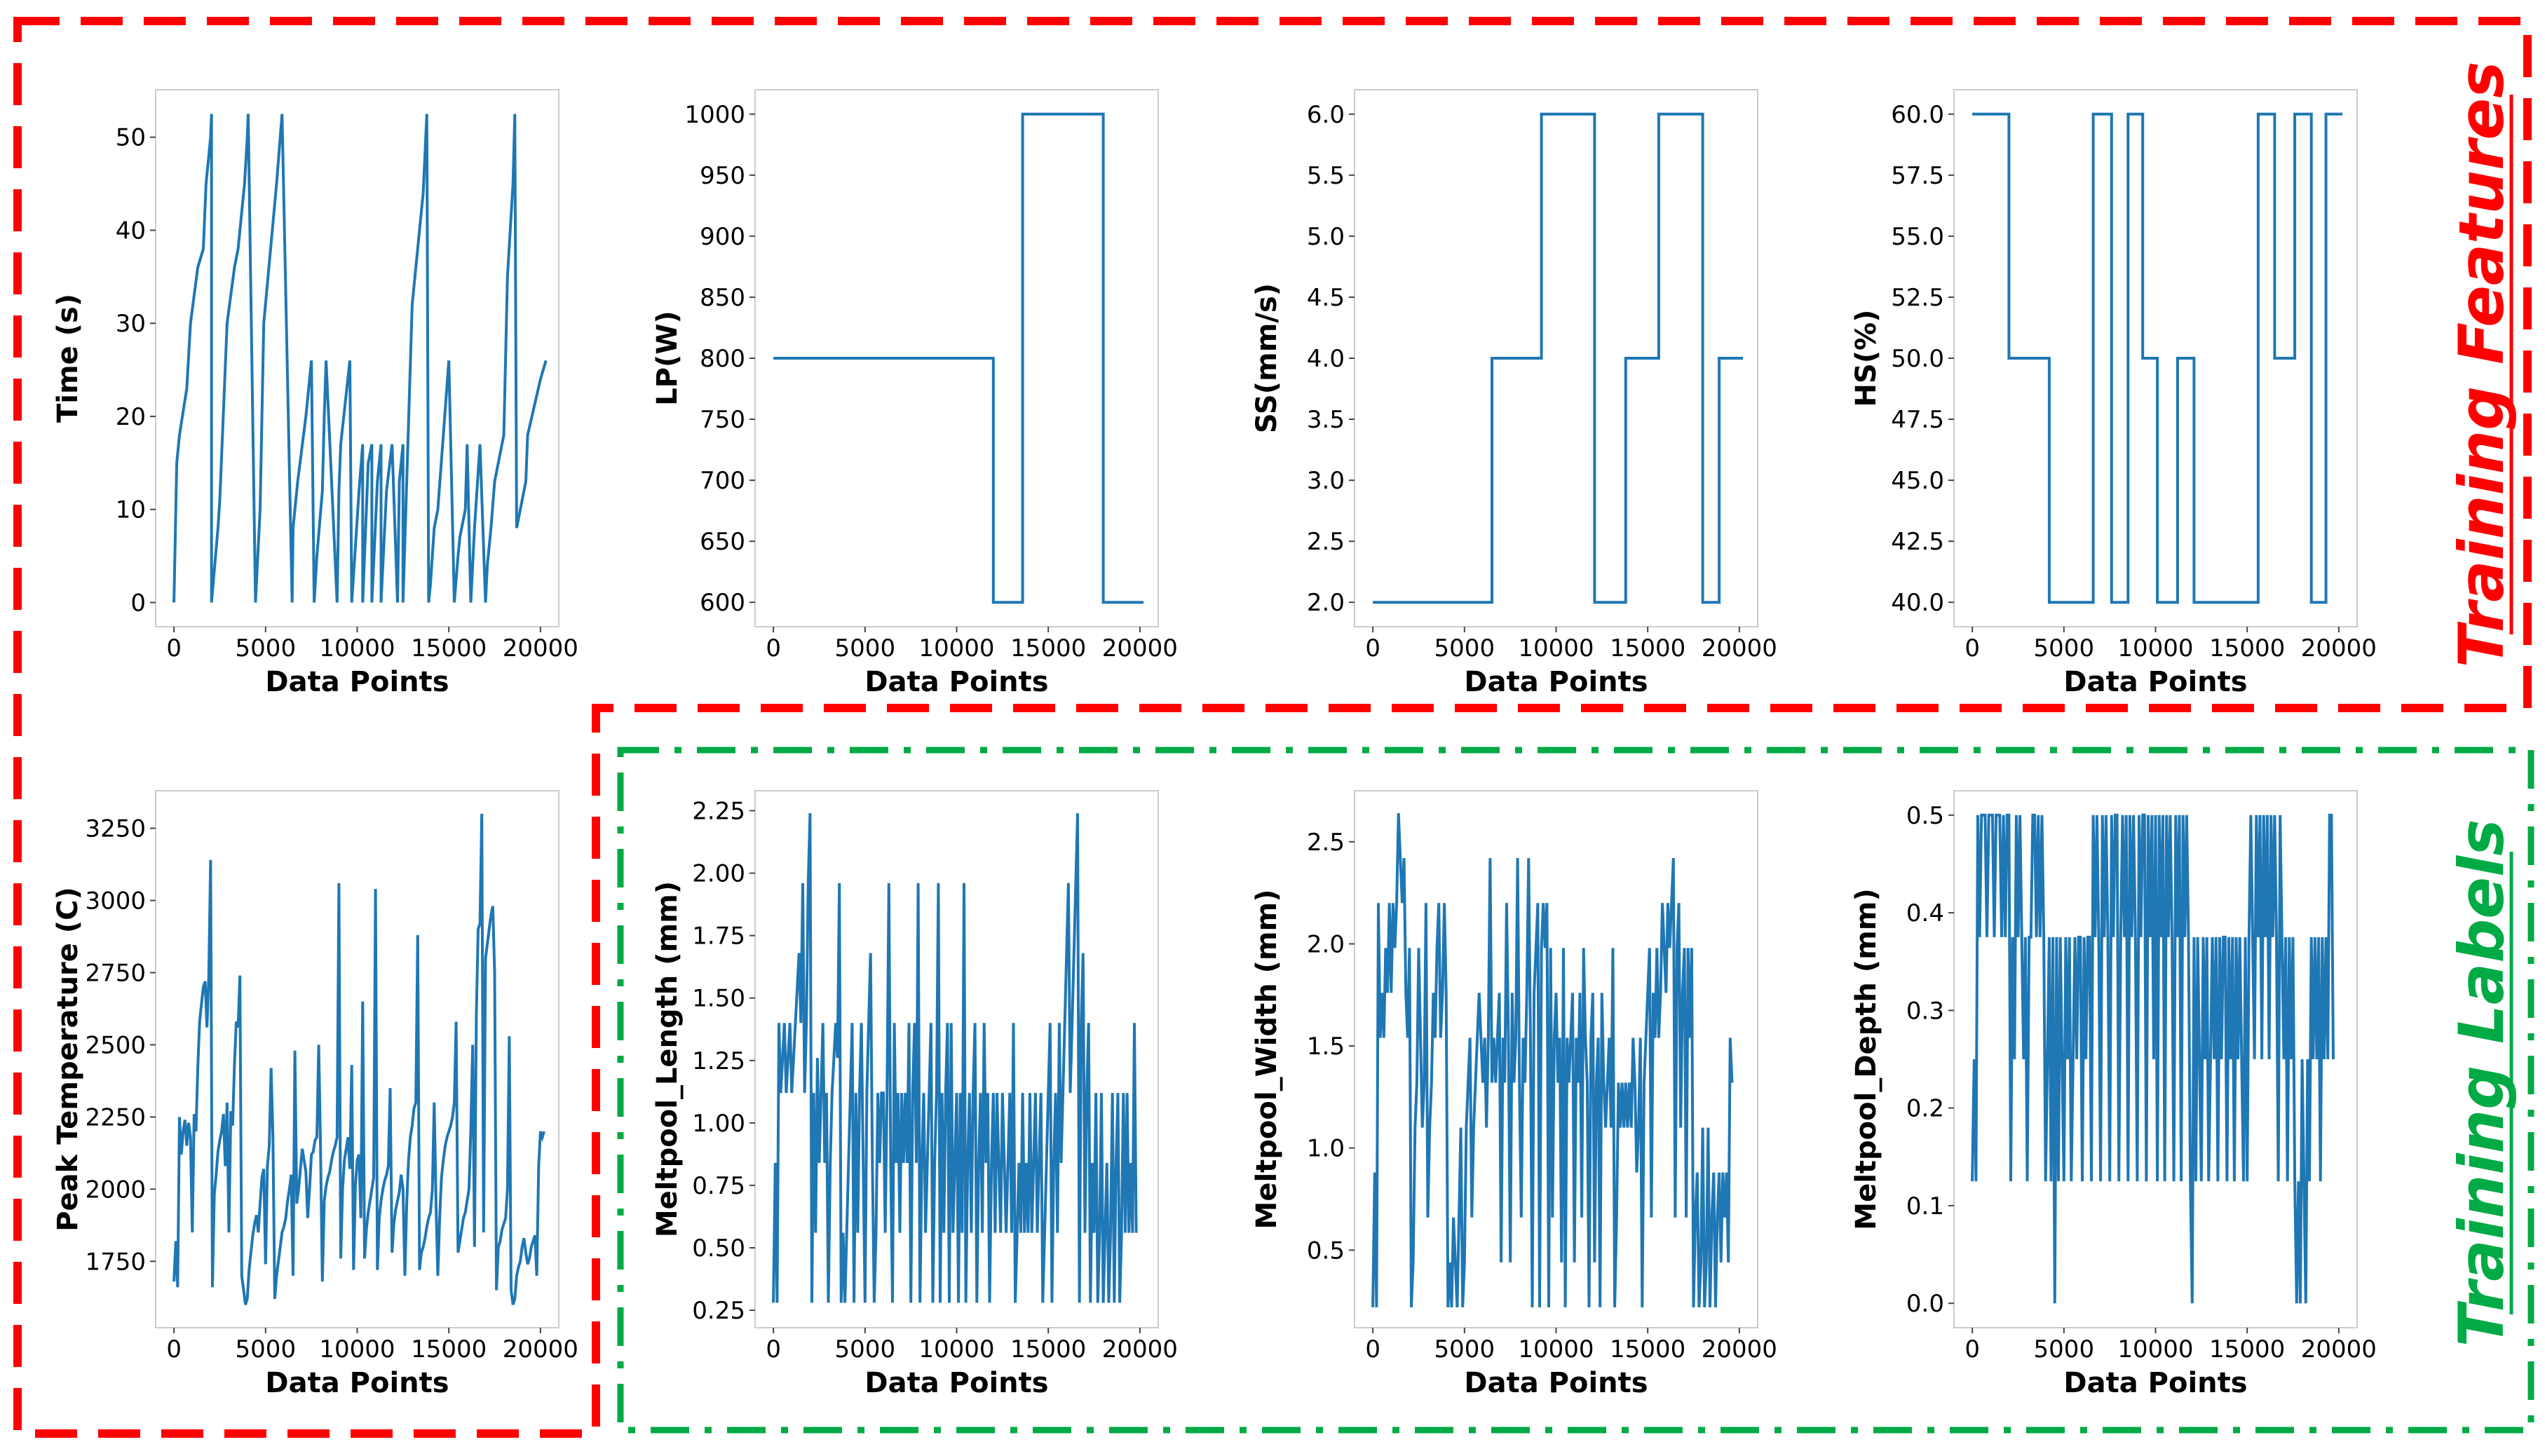 This screenshot has height=1456, width=2545. What do you see at coordinates (115, 1262) in the screenshot?
I see `y-tick-label: 1750` at bounding box center [115, 1262].